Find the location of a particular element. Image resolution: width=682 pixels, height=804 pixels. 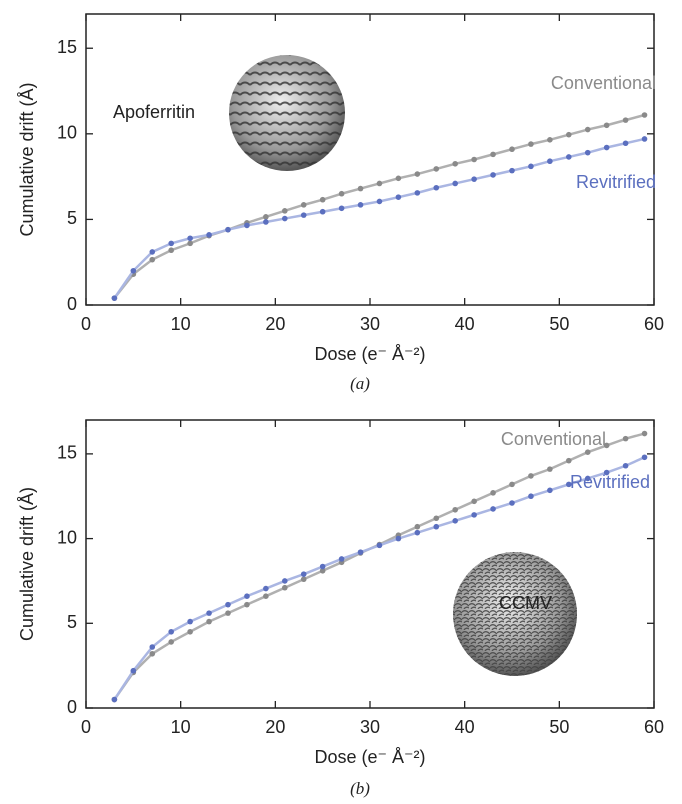

y-axis-label: Cumulative drift (Å) is located at coordinates (27, 564).